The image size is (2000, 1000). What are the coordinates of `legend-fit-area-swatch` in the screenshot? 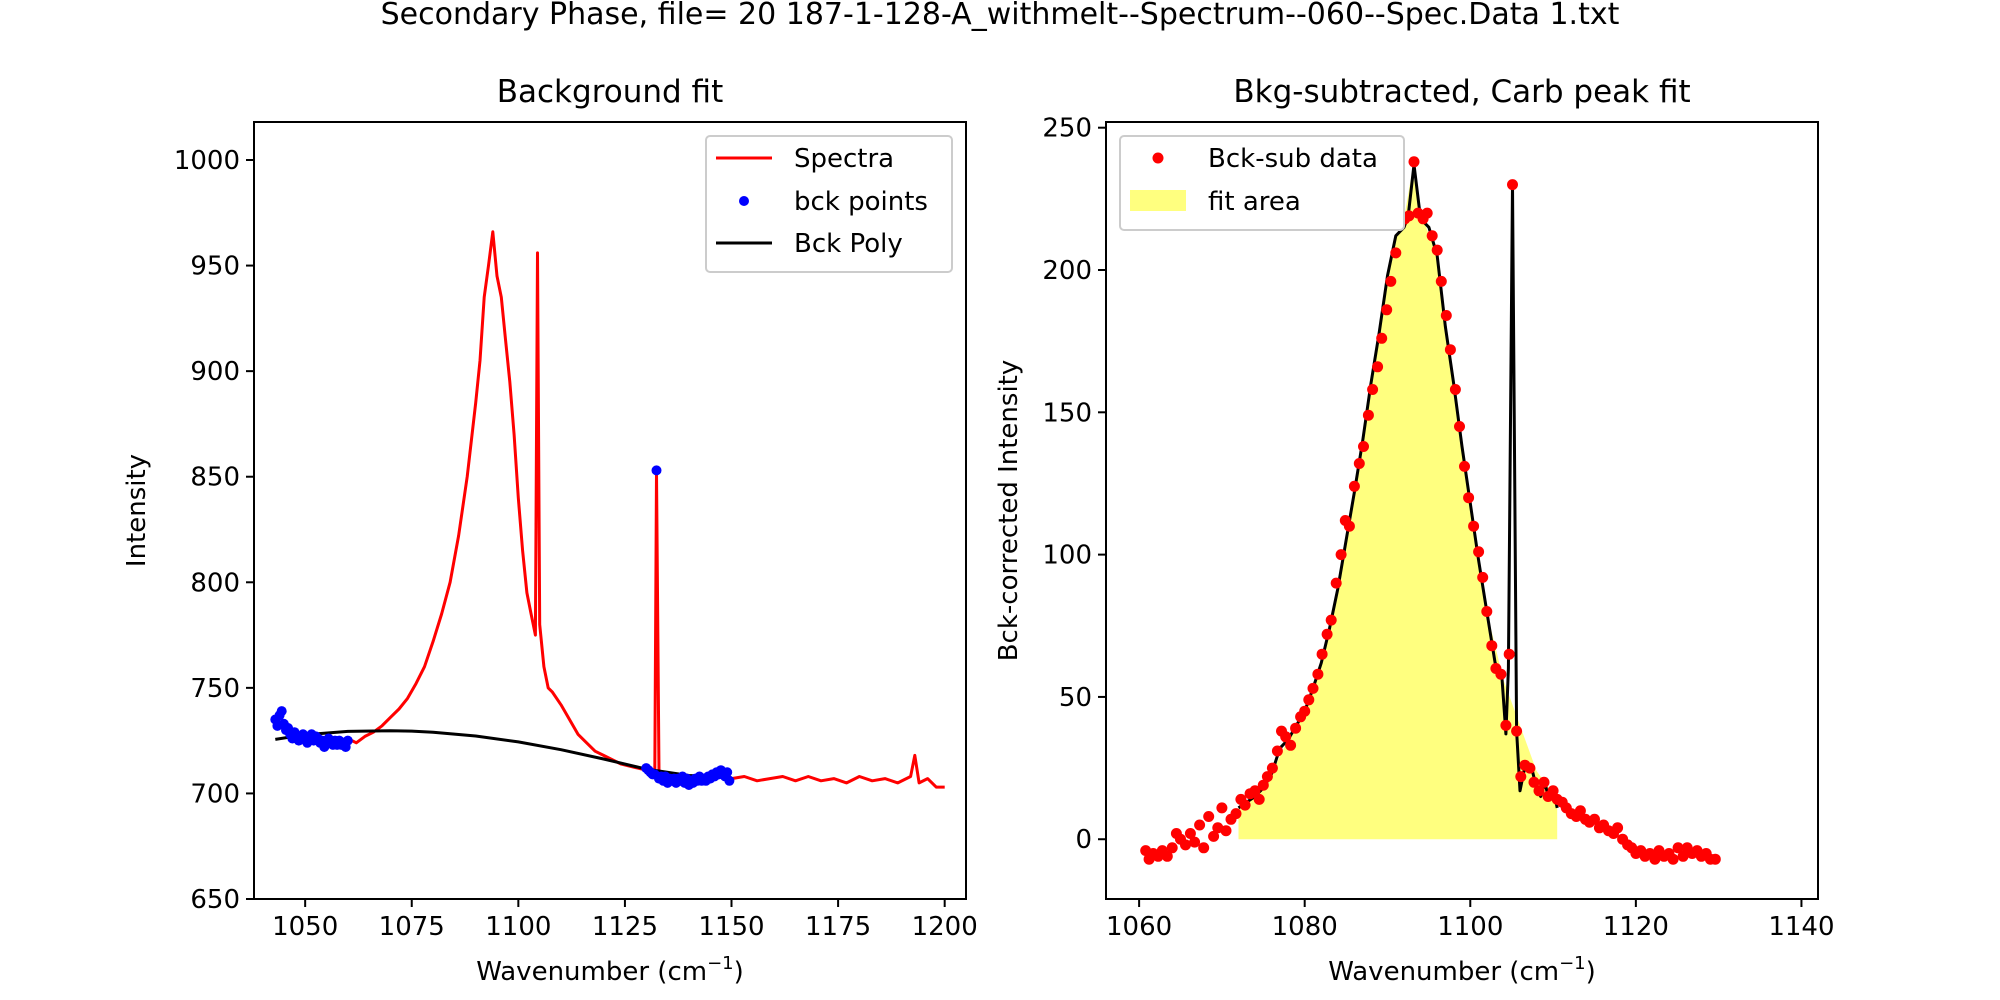 It's located at (1158, 200).